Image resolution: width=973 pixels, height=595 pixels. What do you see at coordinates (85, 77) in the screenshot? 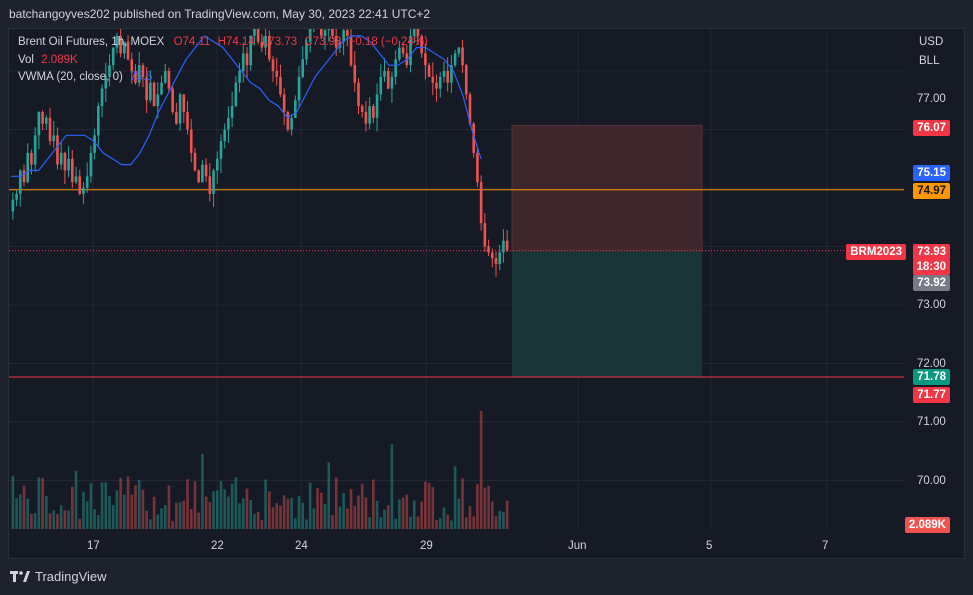
I see `legend-vwma-line: VWMA (20, close, 0) 75.5` at bounding box center [85, 77].